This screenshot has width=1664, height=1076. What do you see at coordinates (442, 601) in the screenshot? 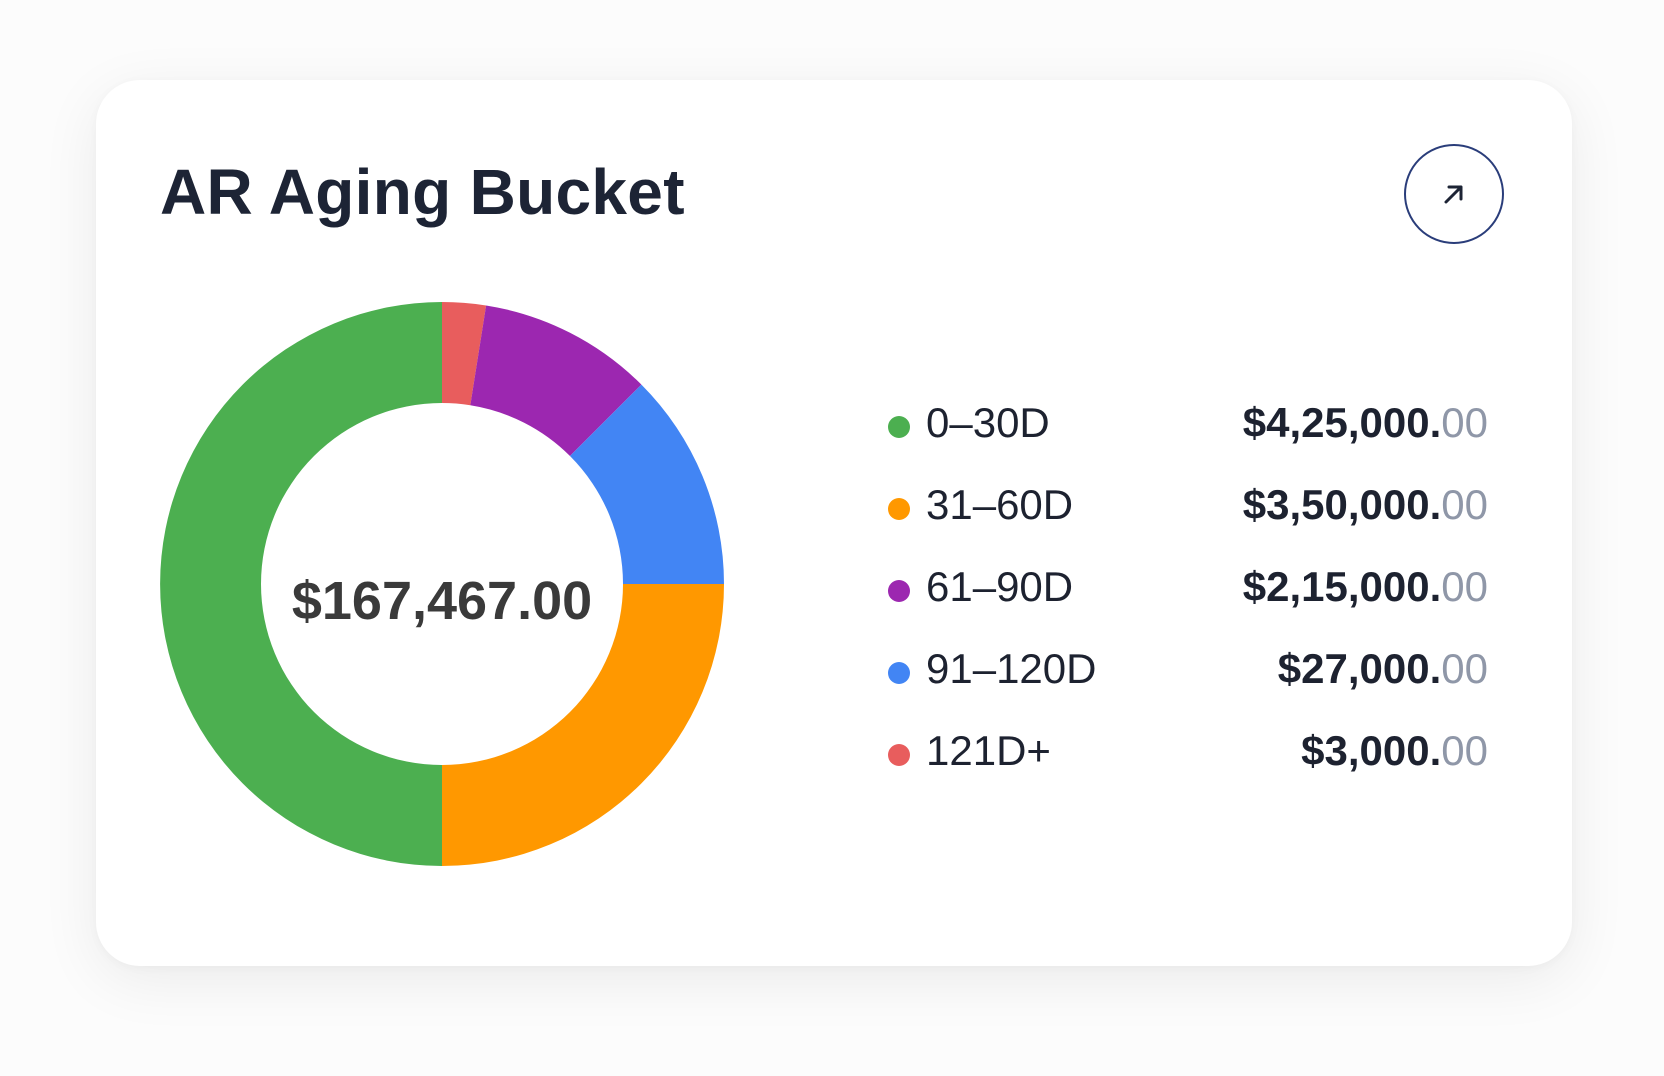
I see `center-total-label: $167,467.00` at bounding box center [442, 601].